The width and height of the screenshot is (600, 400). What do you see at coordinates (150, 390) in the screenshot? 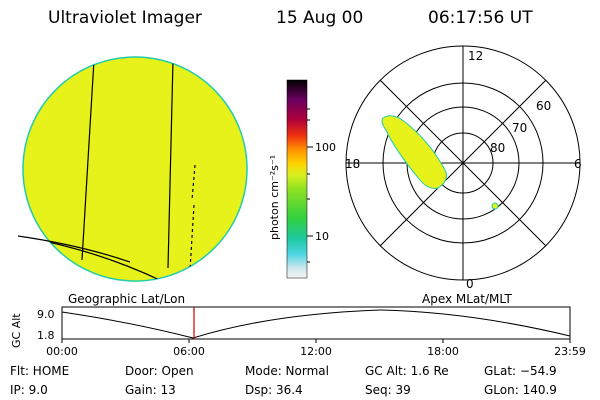
I see `gain-status: Gain: 13` at bounding box center [150, 390].